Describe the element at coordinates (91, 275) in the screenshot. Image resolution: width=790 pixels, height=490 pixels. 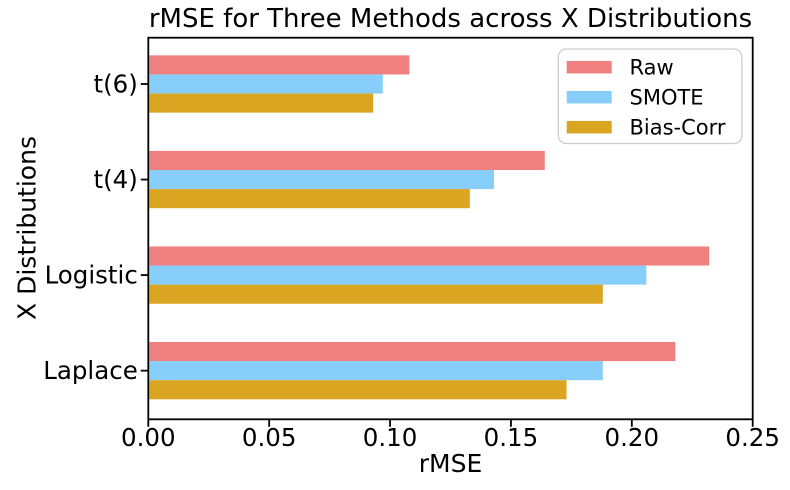
I see `y-tick-label: Logistic` at that location.